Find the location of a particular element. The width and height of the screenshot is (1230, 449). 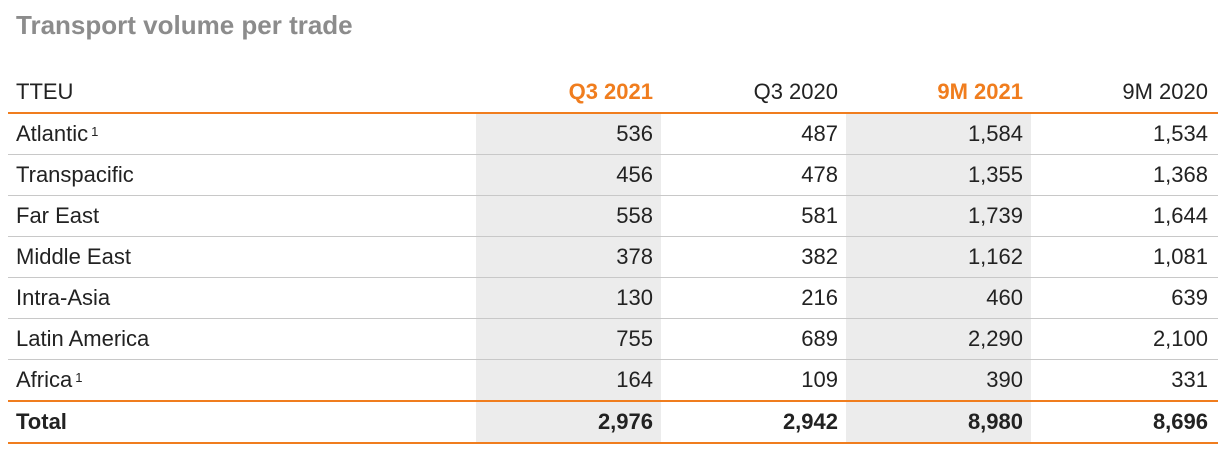

table-cell: 558 is located at coordinates (568, 216).